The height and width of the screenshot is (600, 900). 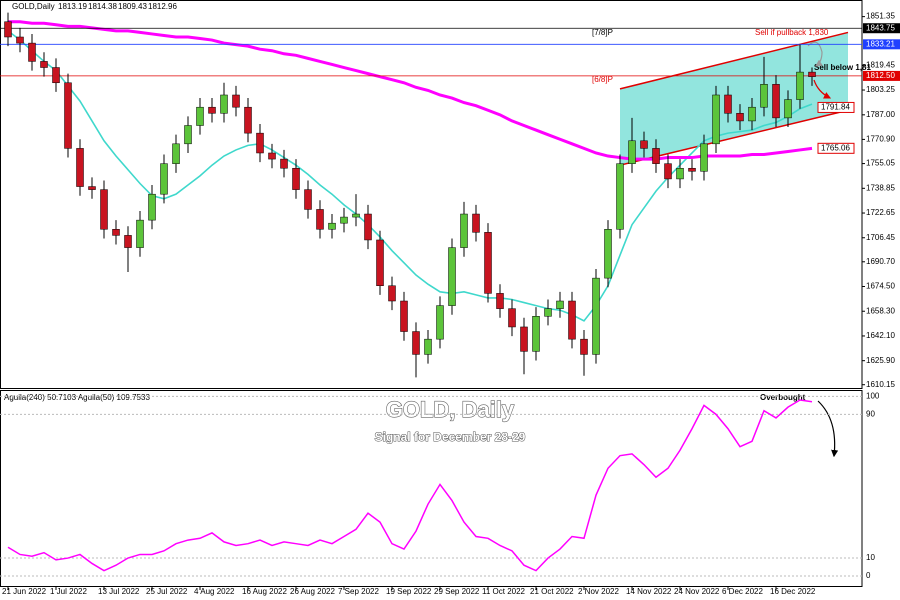 I want to click on header-close: 1812.96, so click(x=162, y=6).